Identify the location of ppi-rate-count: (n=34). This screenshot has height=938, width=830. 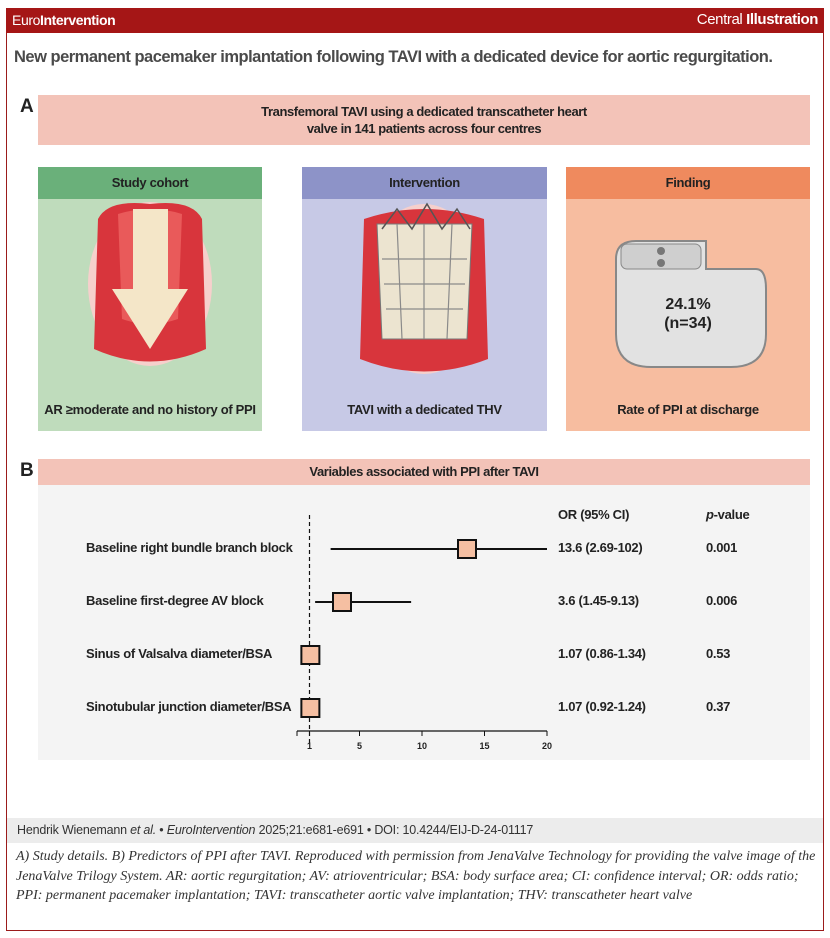
(688, 323).